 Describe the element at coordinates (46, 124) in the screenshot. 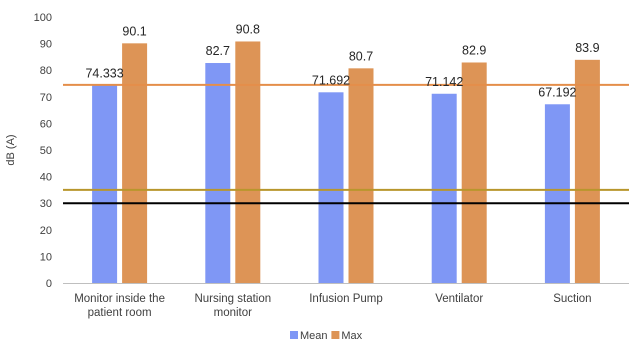

I see `y-tick-label: 60` at that location.